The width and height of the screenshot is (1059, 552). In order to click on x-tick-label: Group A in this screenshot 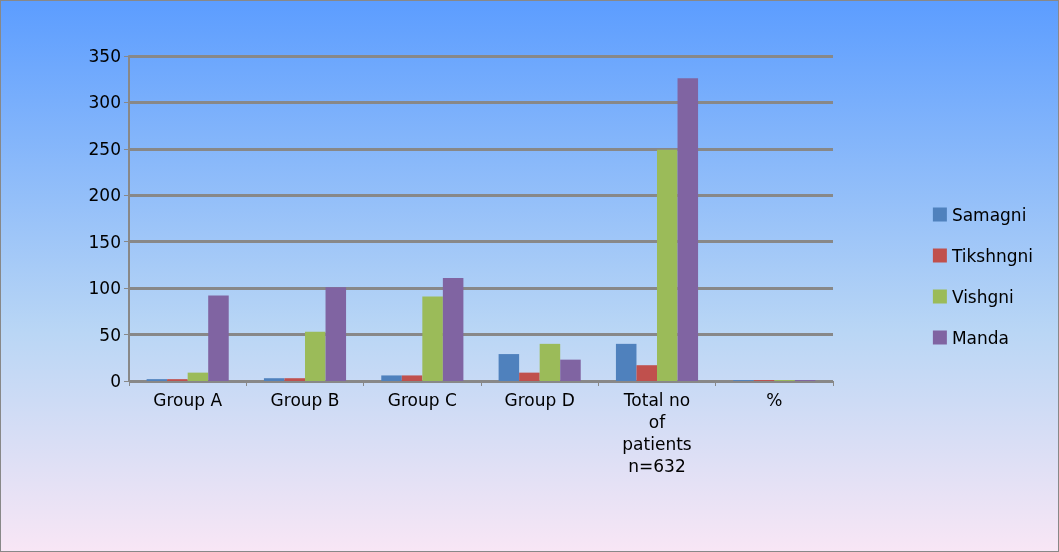, I will do `click(188, 400)`.